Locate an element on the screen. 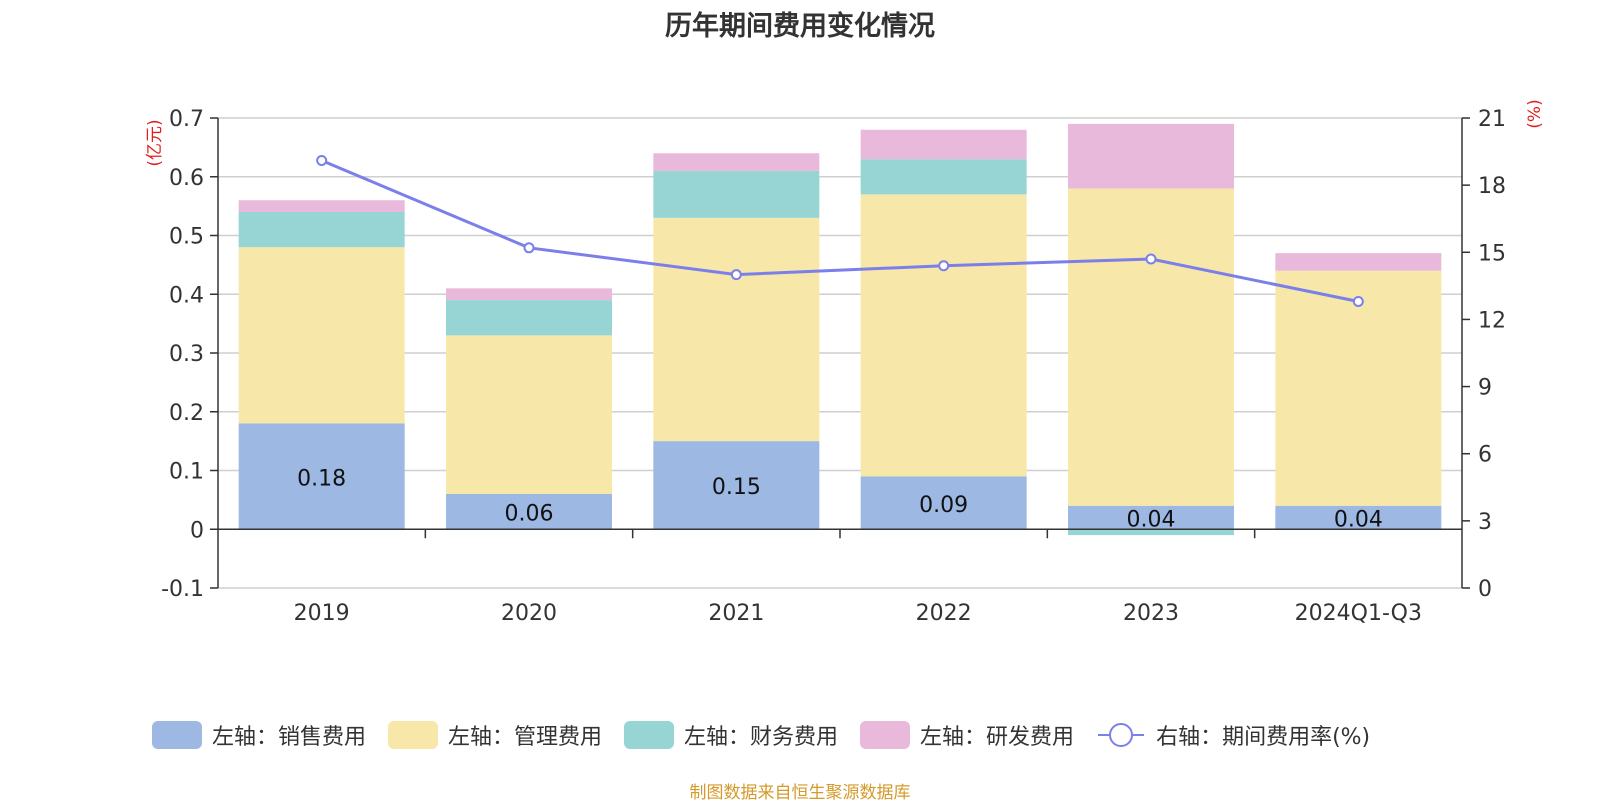 Image resolution: width=1600 pixels, height=803 pixels. x-axis-tick-label: 2023 is located at coordinates (1151, 613).